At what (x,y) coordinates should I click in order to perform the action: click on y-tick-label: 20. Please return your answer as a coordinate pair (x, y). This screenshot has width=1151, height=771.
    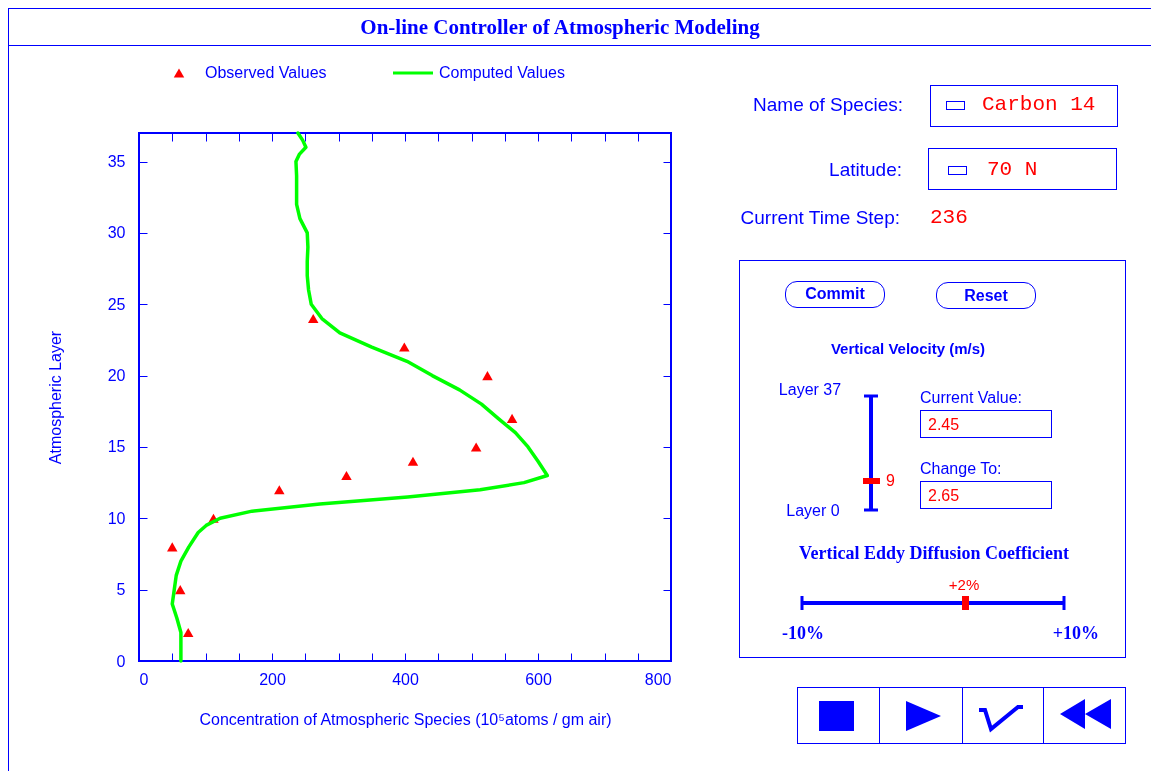
    Looking at the image, I should click on (116, 376).